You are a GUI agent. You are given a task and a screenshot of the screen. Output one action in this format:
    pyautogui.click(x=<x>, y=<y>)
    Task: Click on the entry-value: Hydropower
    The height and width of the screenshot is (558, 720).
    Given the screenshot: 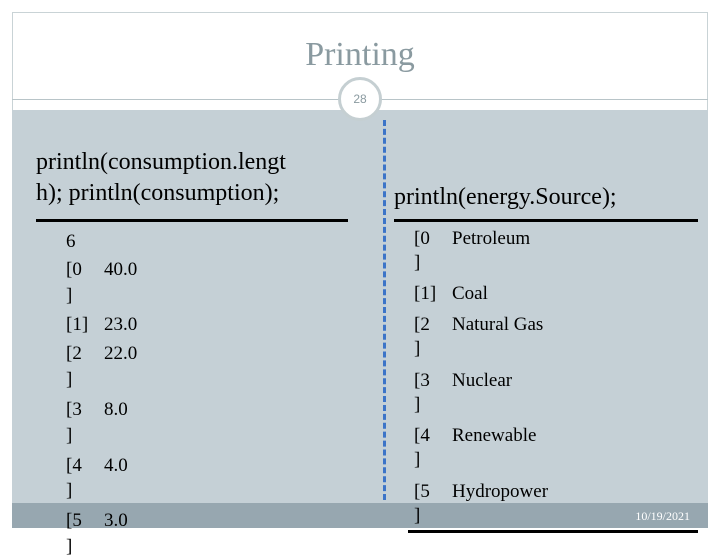 What is the action you would take?
    pyautogui.click(x=500, y=491)
    